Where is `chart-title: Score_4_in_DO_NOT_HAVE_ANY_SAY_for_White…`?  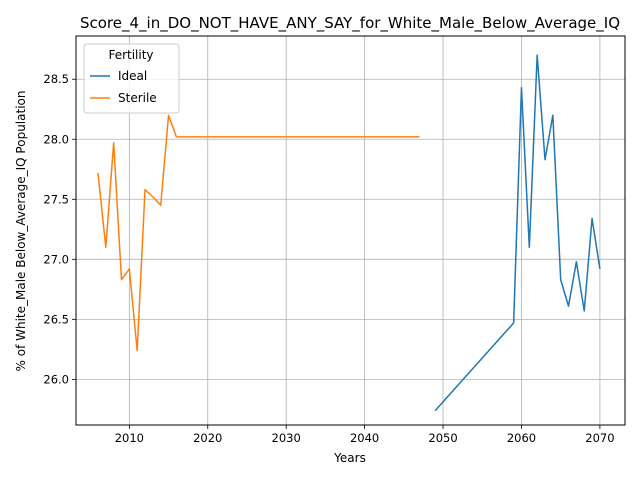 chart-title: Score_4_in_DO_NOT_HAVE_ANY_SAY_for_White… is located at coordinates (350, 23).